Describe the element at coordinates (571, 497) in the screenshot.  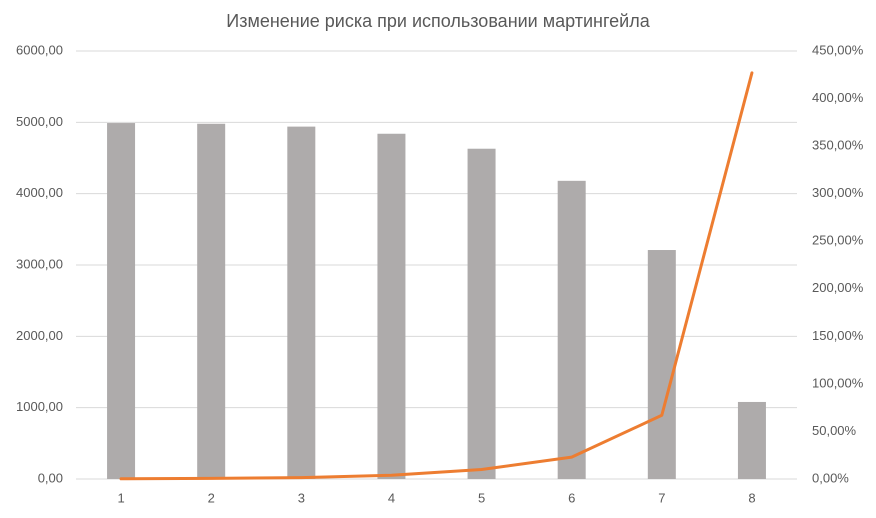
I see `x-tick-label: 6` at that location.